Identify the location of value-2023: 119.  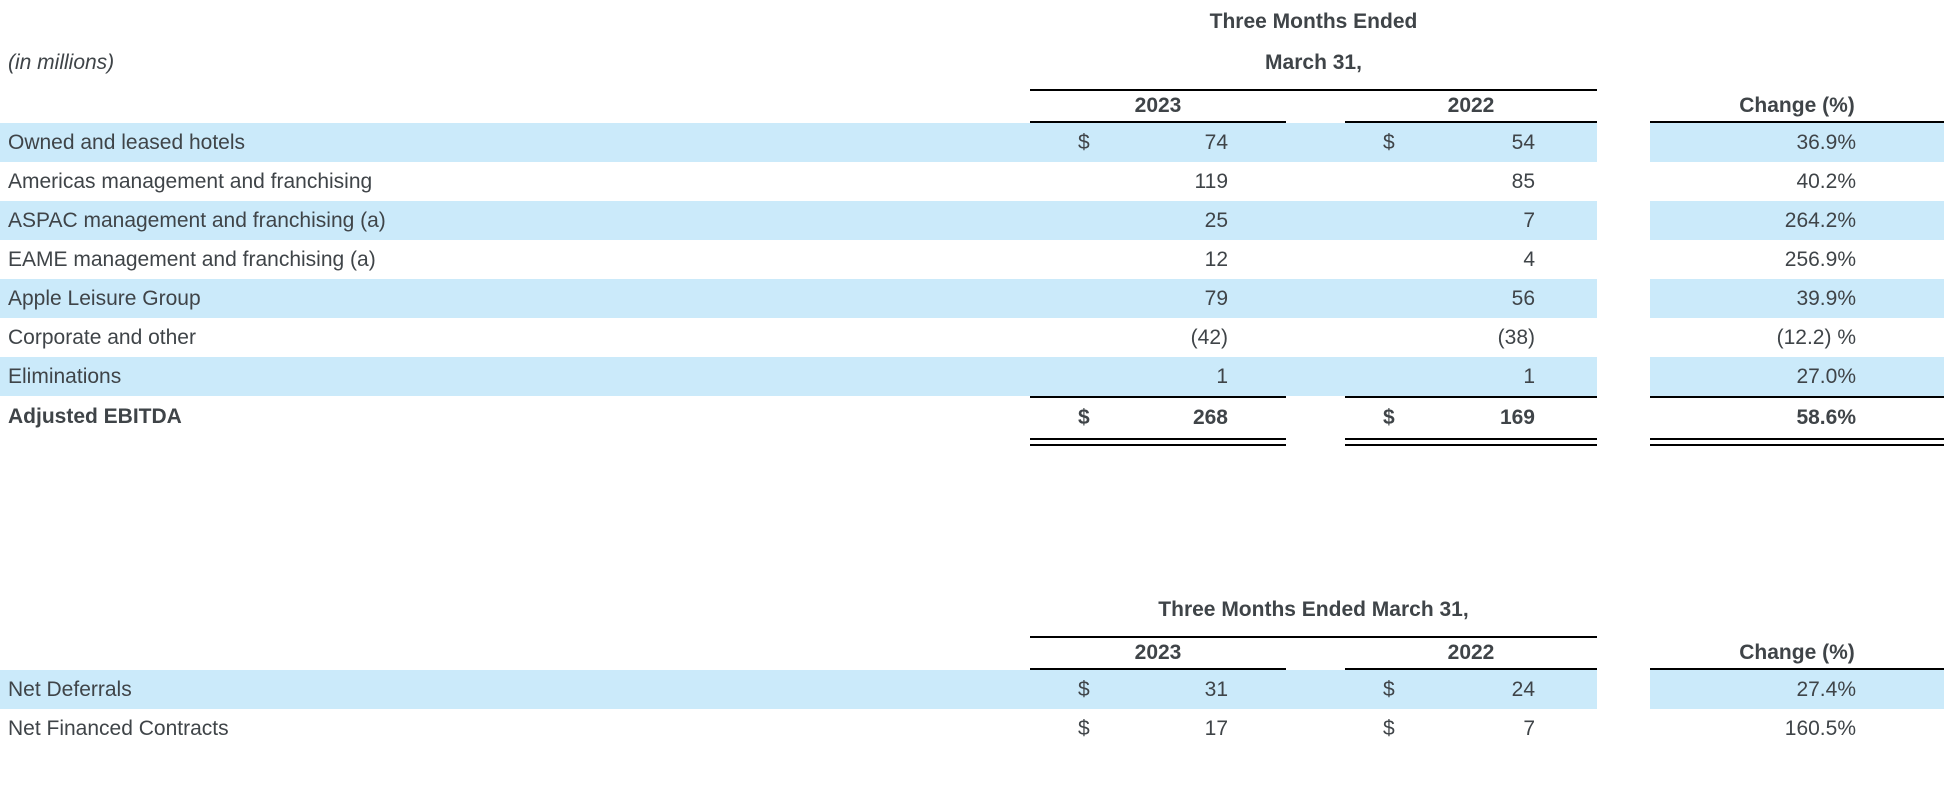
(1211, 181).